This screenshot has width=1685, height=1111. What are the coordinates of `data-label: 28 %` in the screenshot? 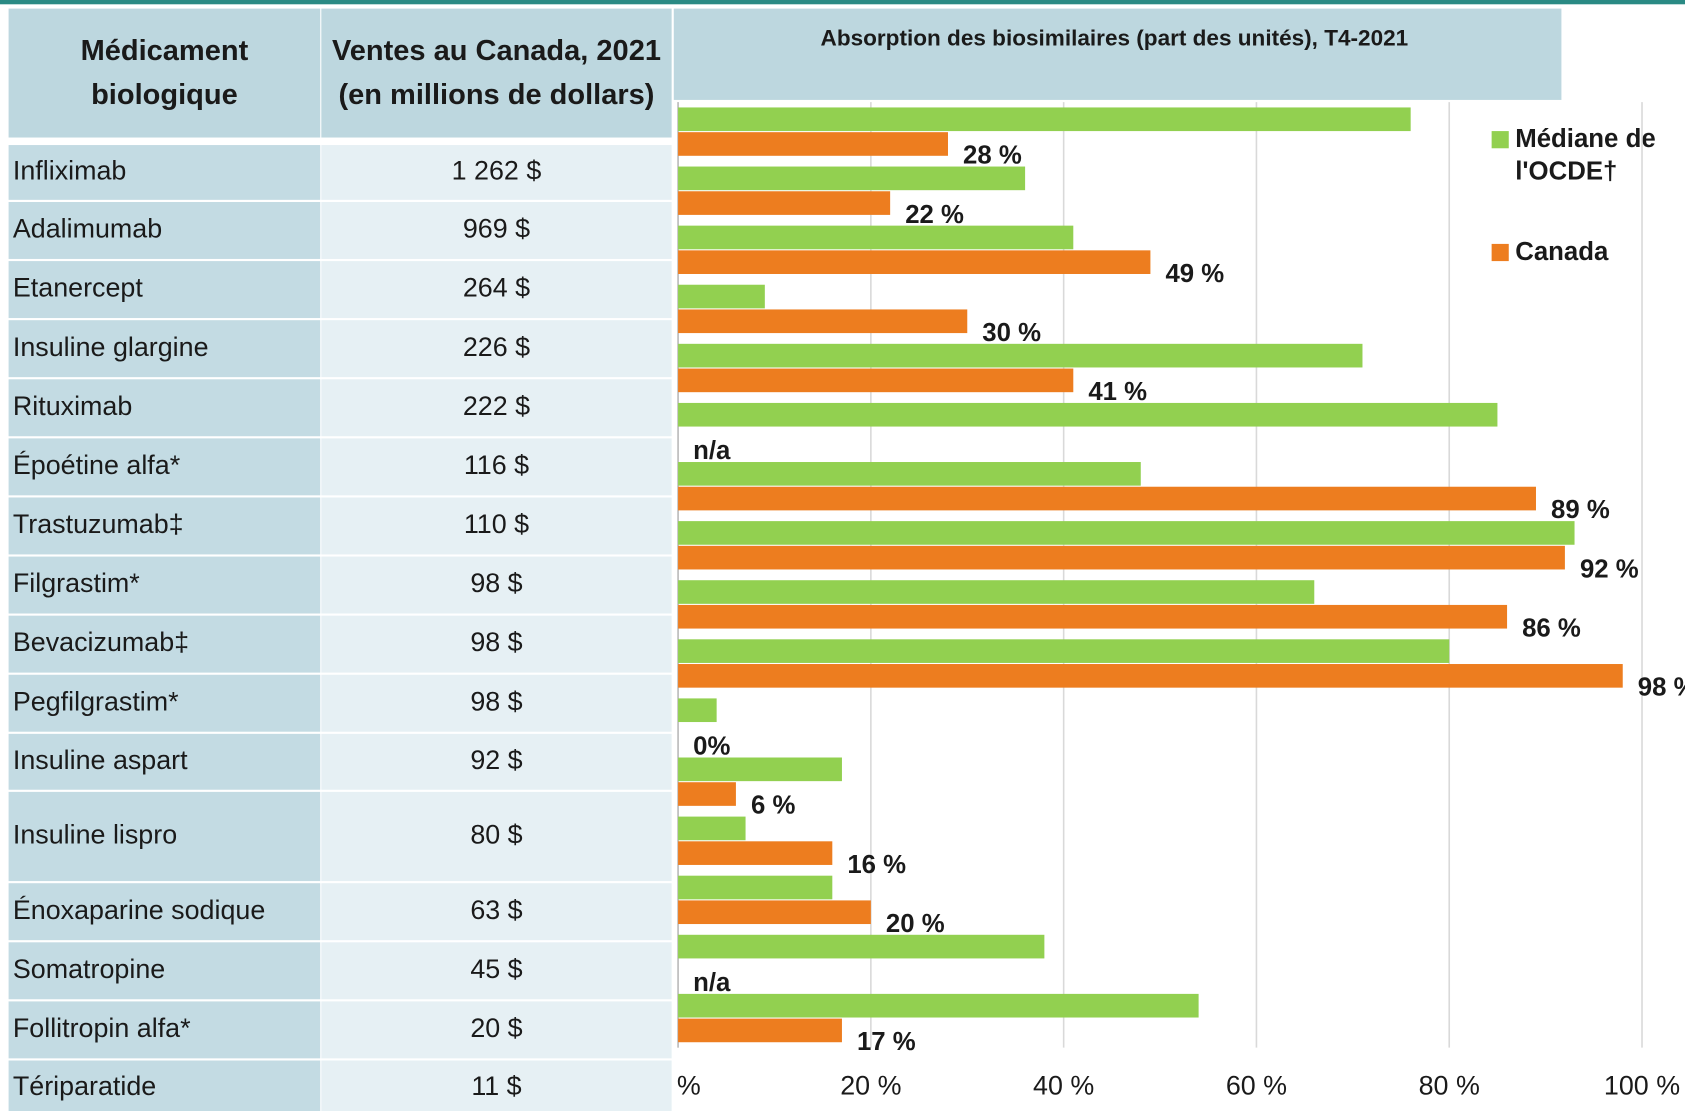 It's located at (992, 156).